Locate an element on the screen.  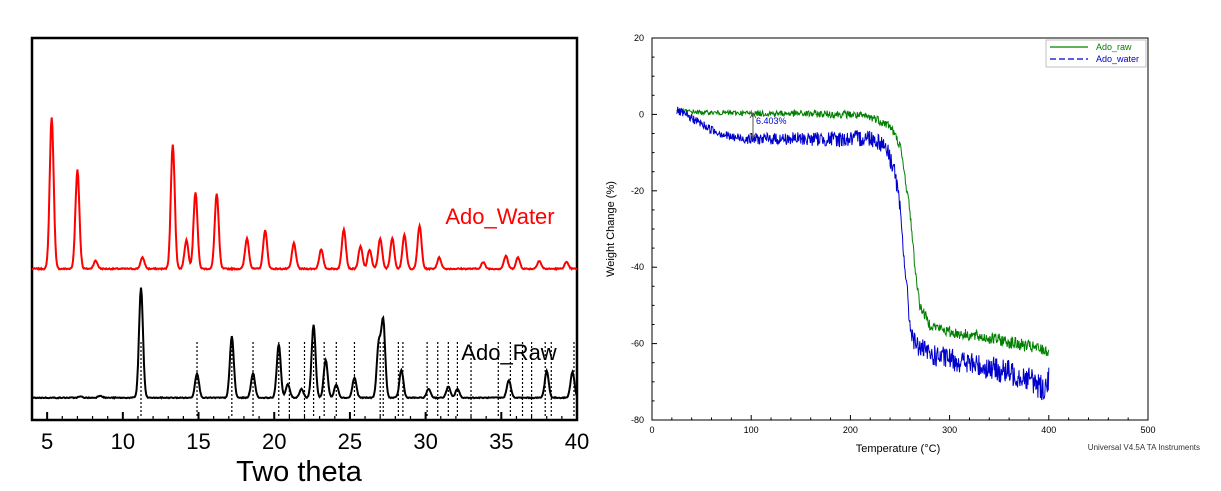
tga-x-tick-label: 500 is located at coordinates (1147, 430).